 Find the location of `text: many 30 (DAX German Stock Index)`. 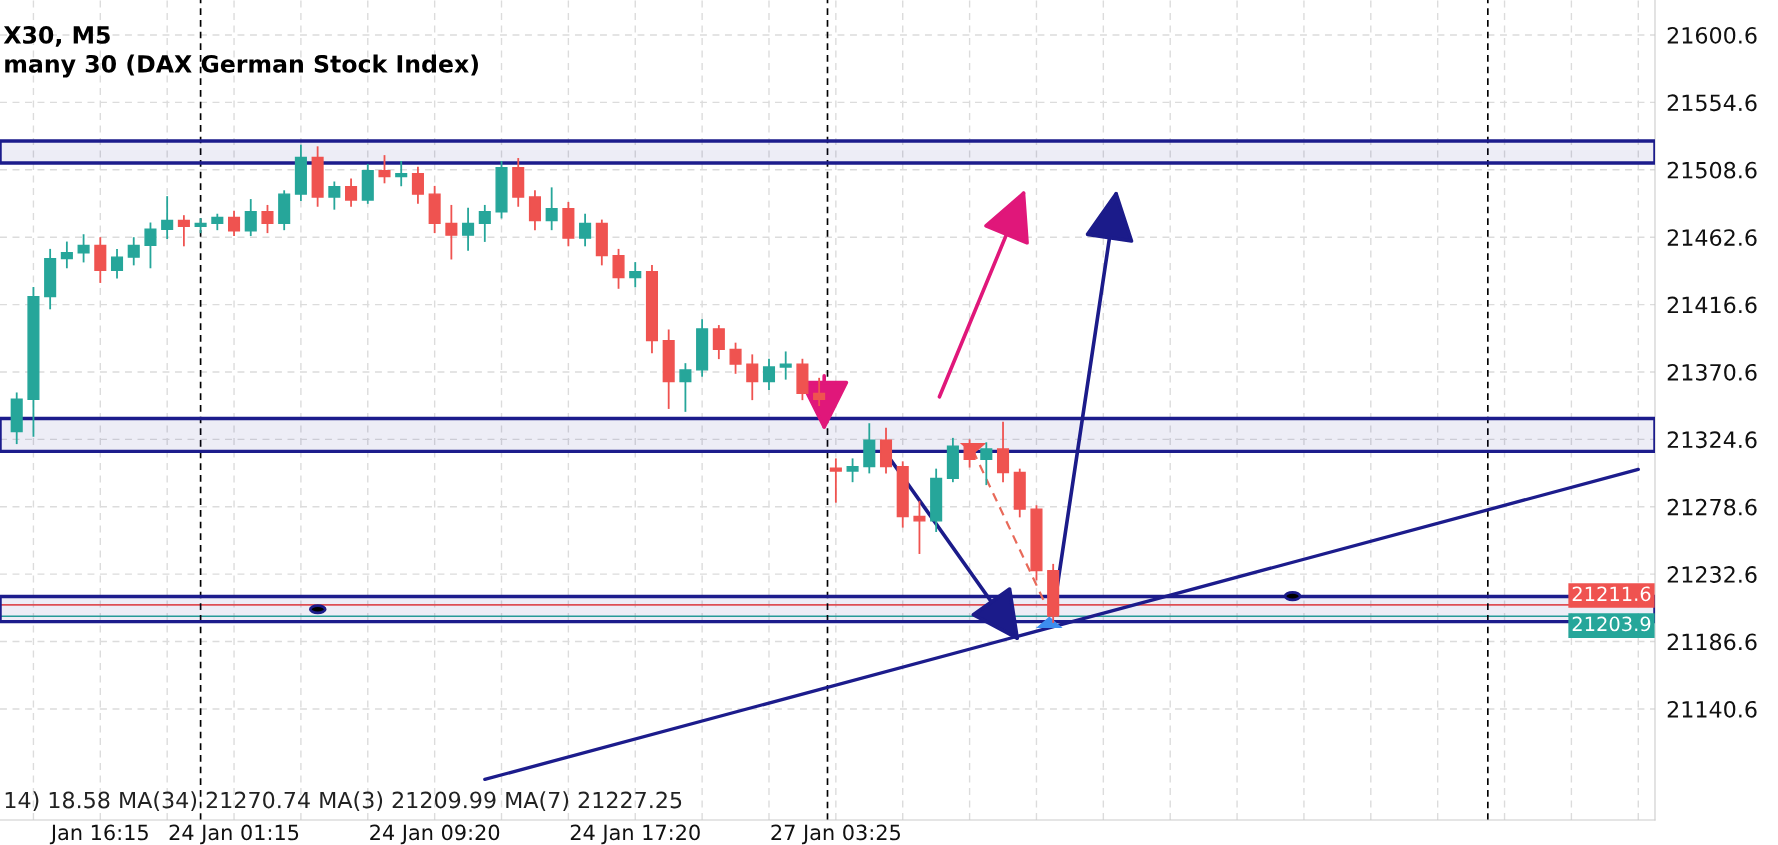

text: many 30 (DAX German Stock Index) is located at coordinates (241, 66).